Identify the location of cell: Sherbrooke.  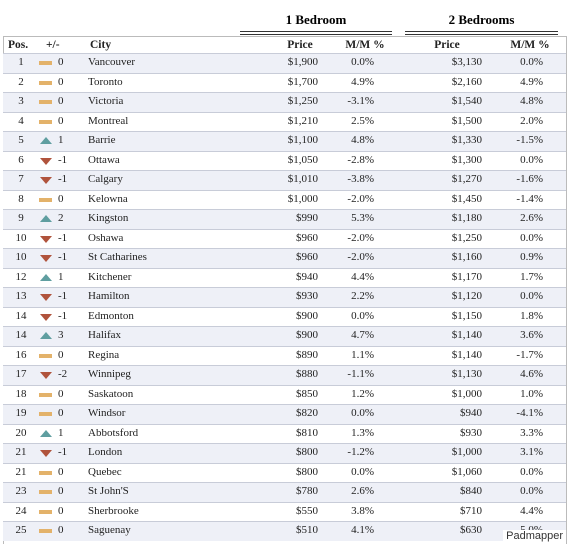
(113, 510).